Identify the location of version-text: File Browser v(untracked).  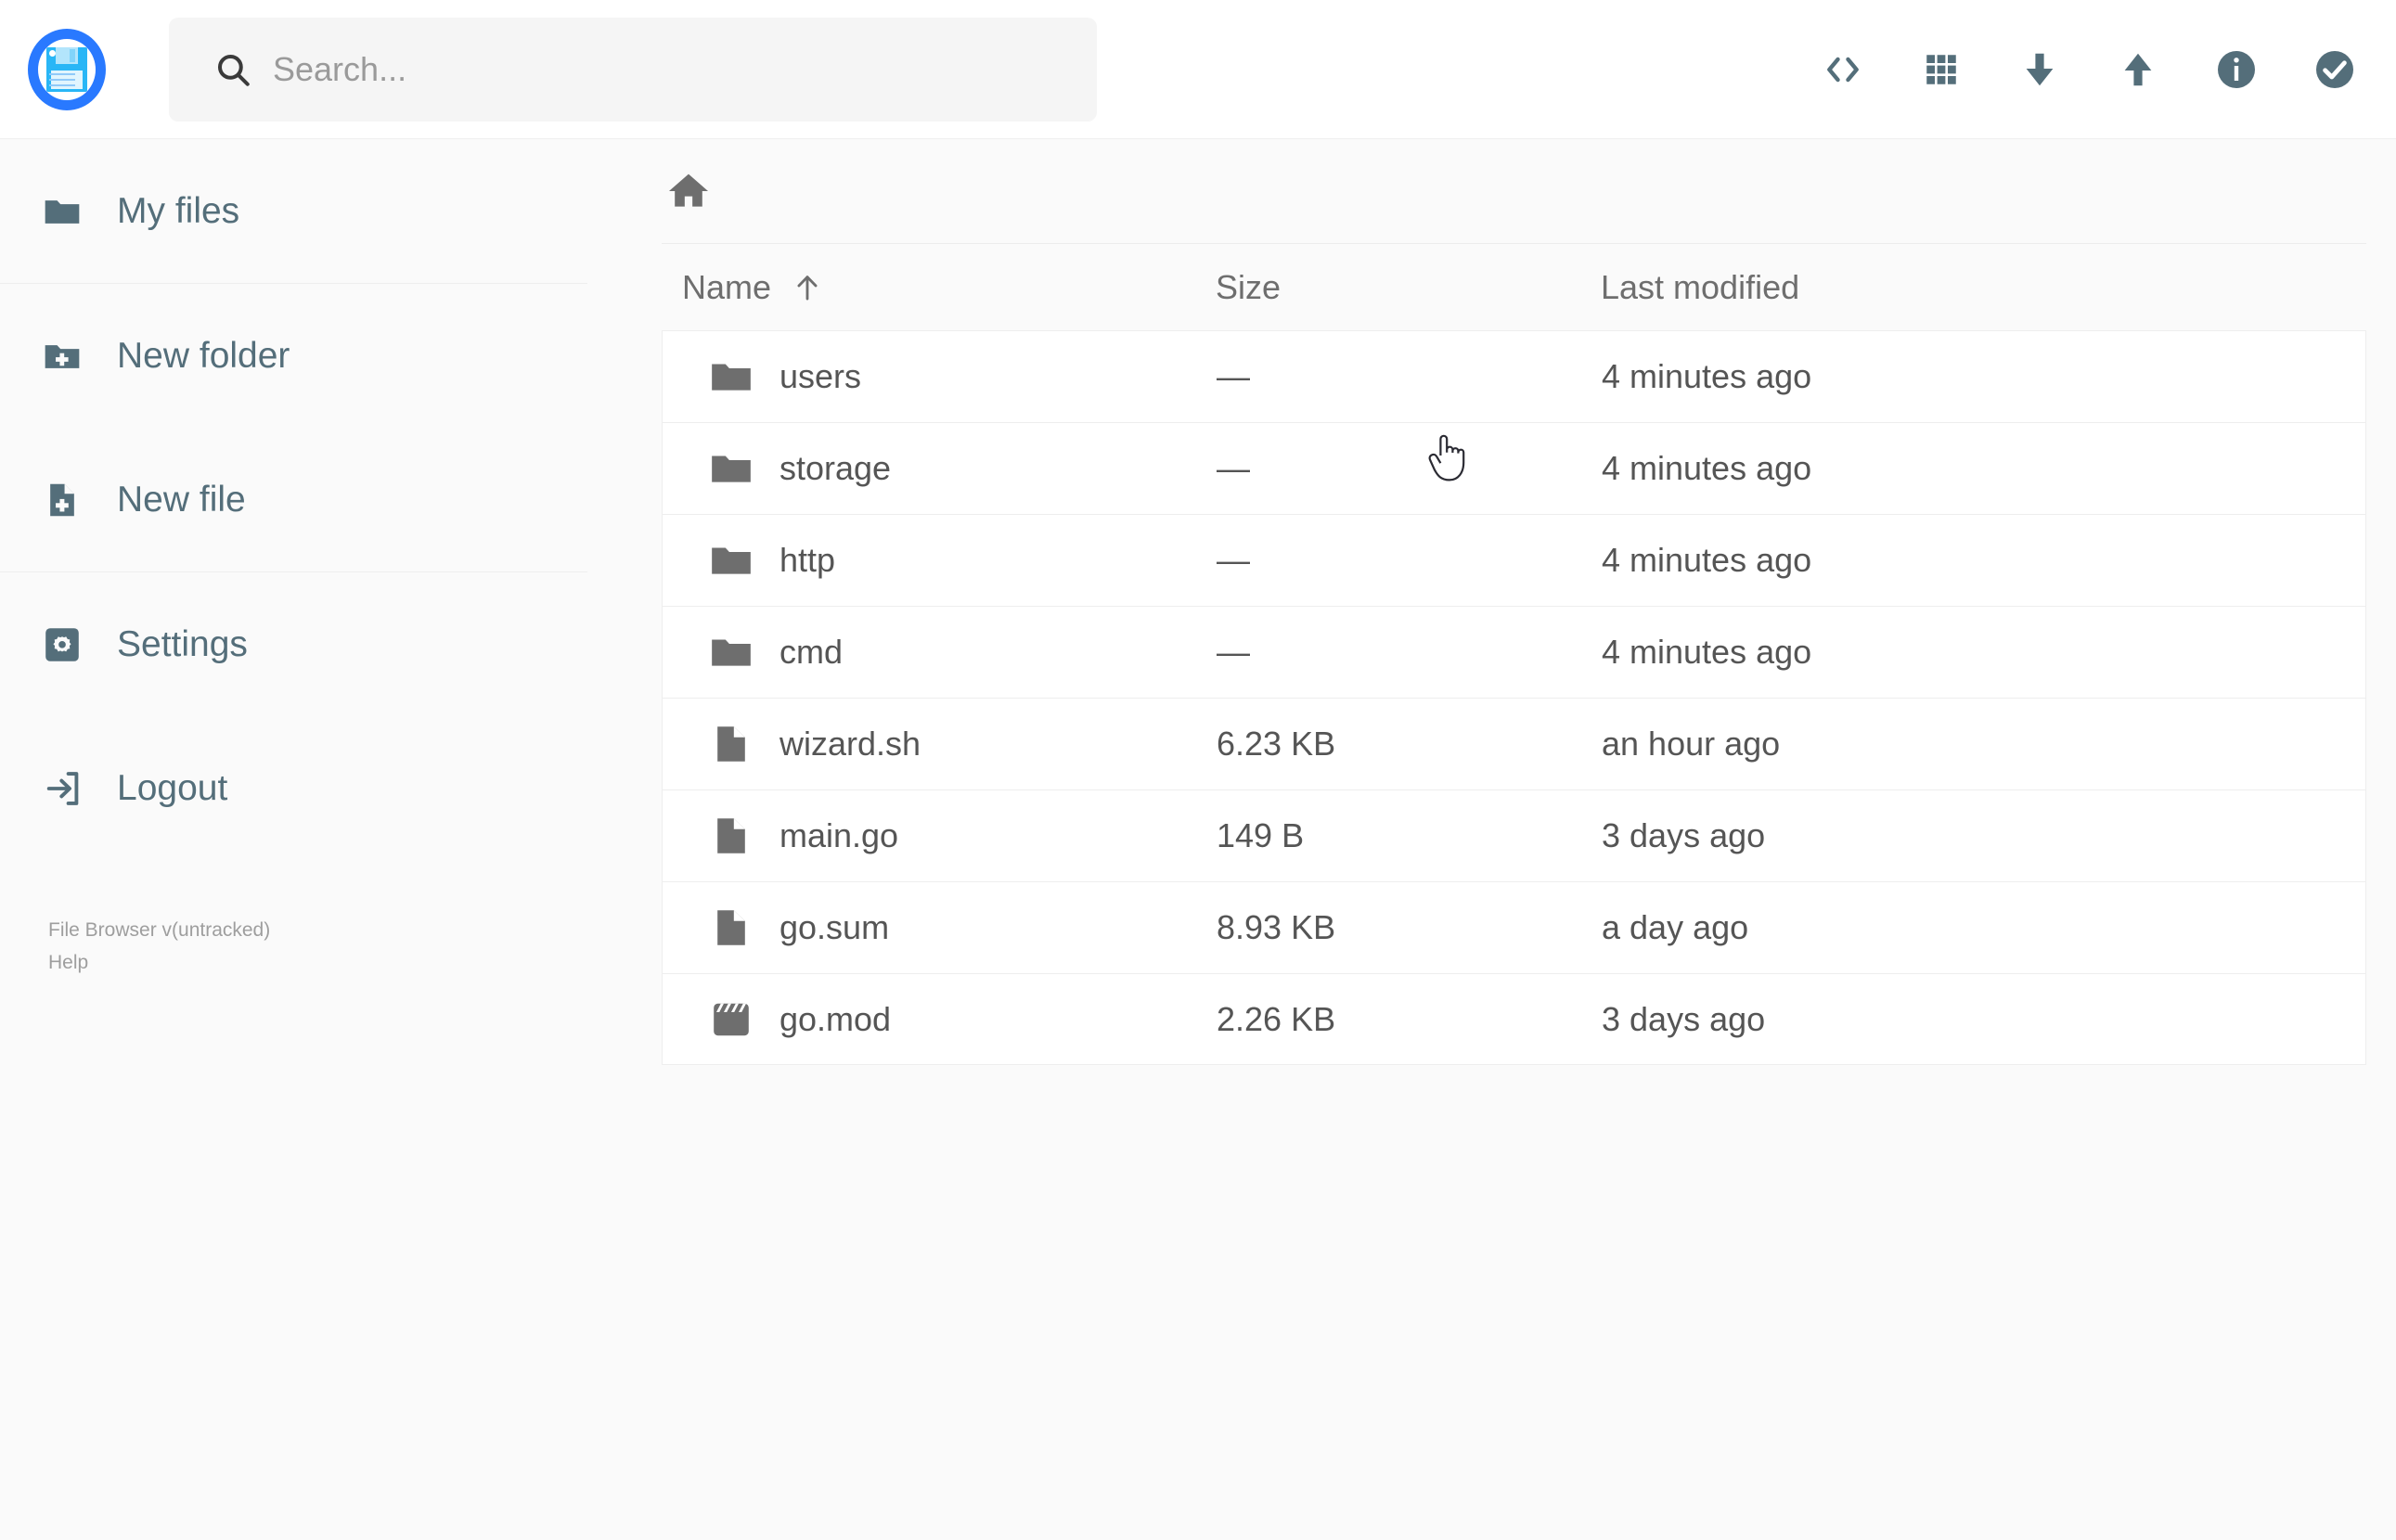
(159, 930).